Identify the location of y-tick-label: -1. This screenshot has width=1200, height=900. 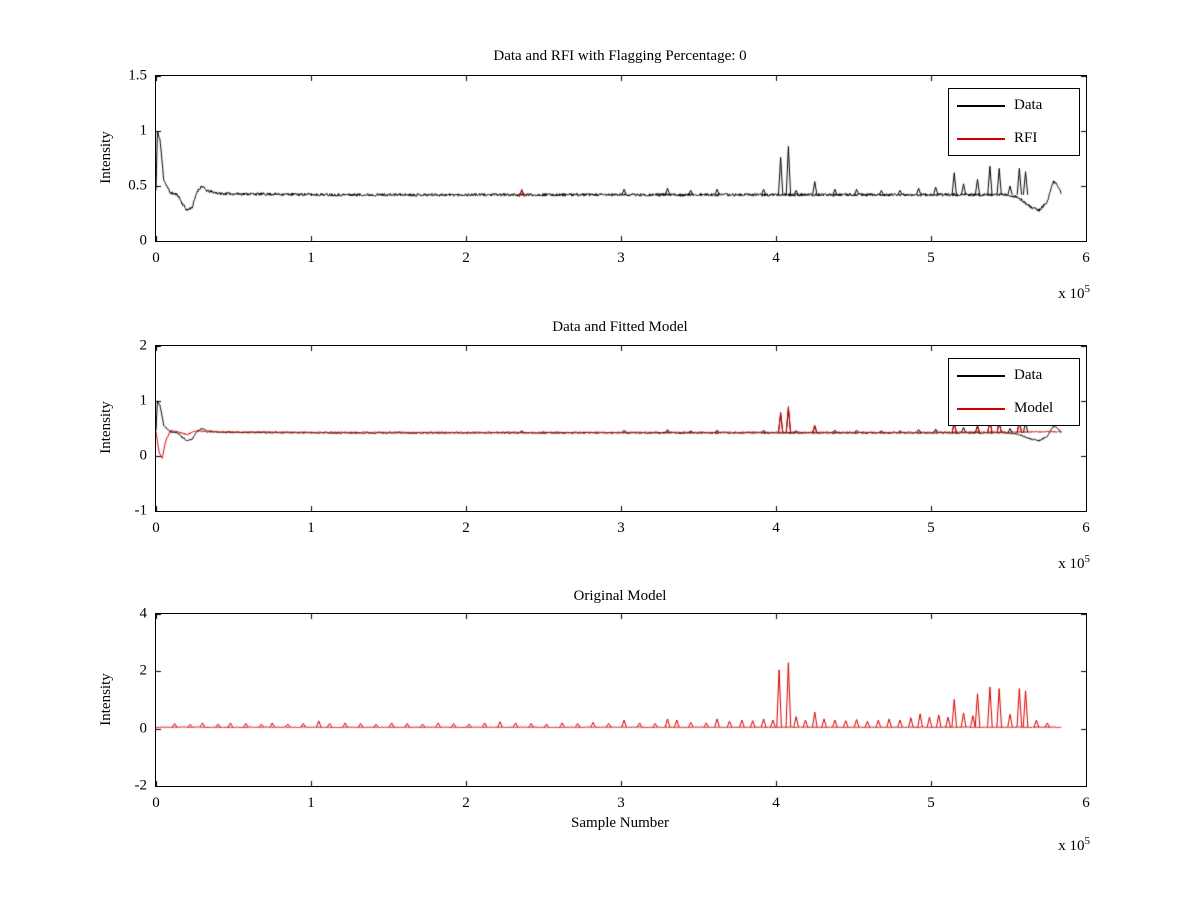
(141, 510).